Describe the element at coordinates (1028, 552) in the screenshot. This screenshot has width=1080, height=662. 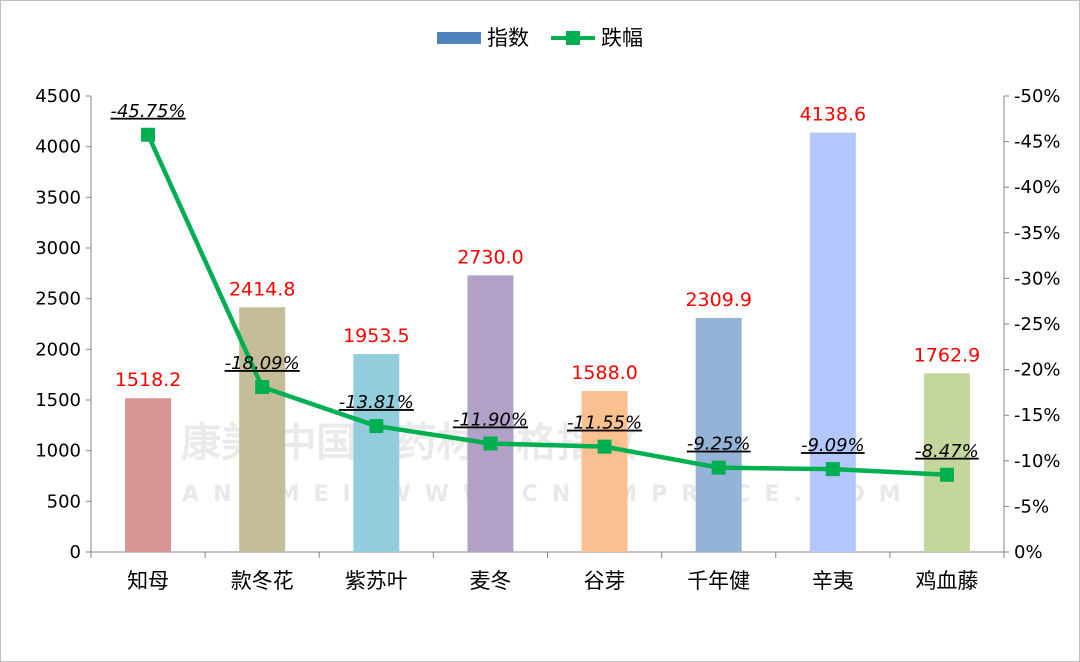
I see `y-right-tick-label: 0%` at that location.